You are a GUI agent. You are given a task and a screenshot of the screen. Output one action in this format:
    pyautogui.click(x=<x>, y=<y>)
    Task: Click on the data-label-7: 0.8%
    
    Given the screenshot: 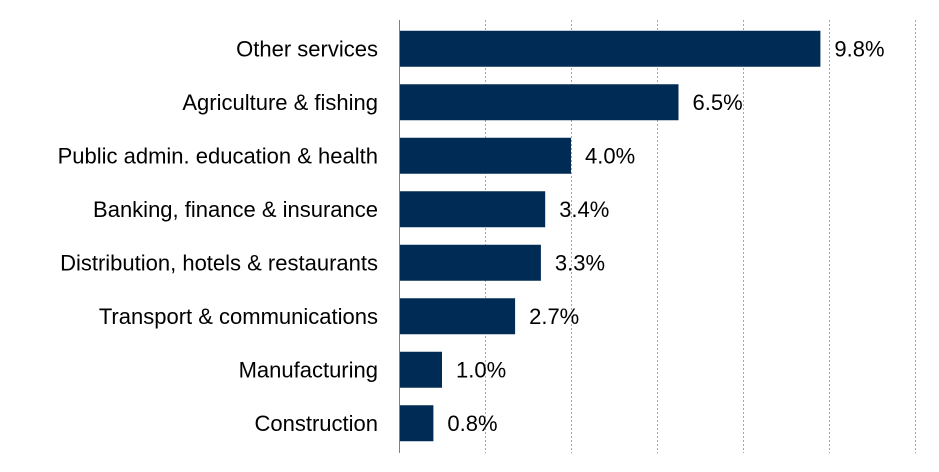 What is the action you would take?
    pyautogui.click(x=472, y=423)
    